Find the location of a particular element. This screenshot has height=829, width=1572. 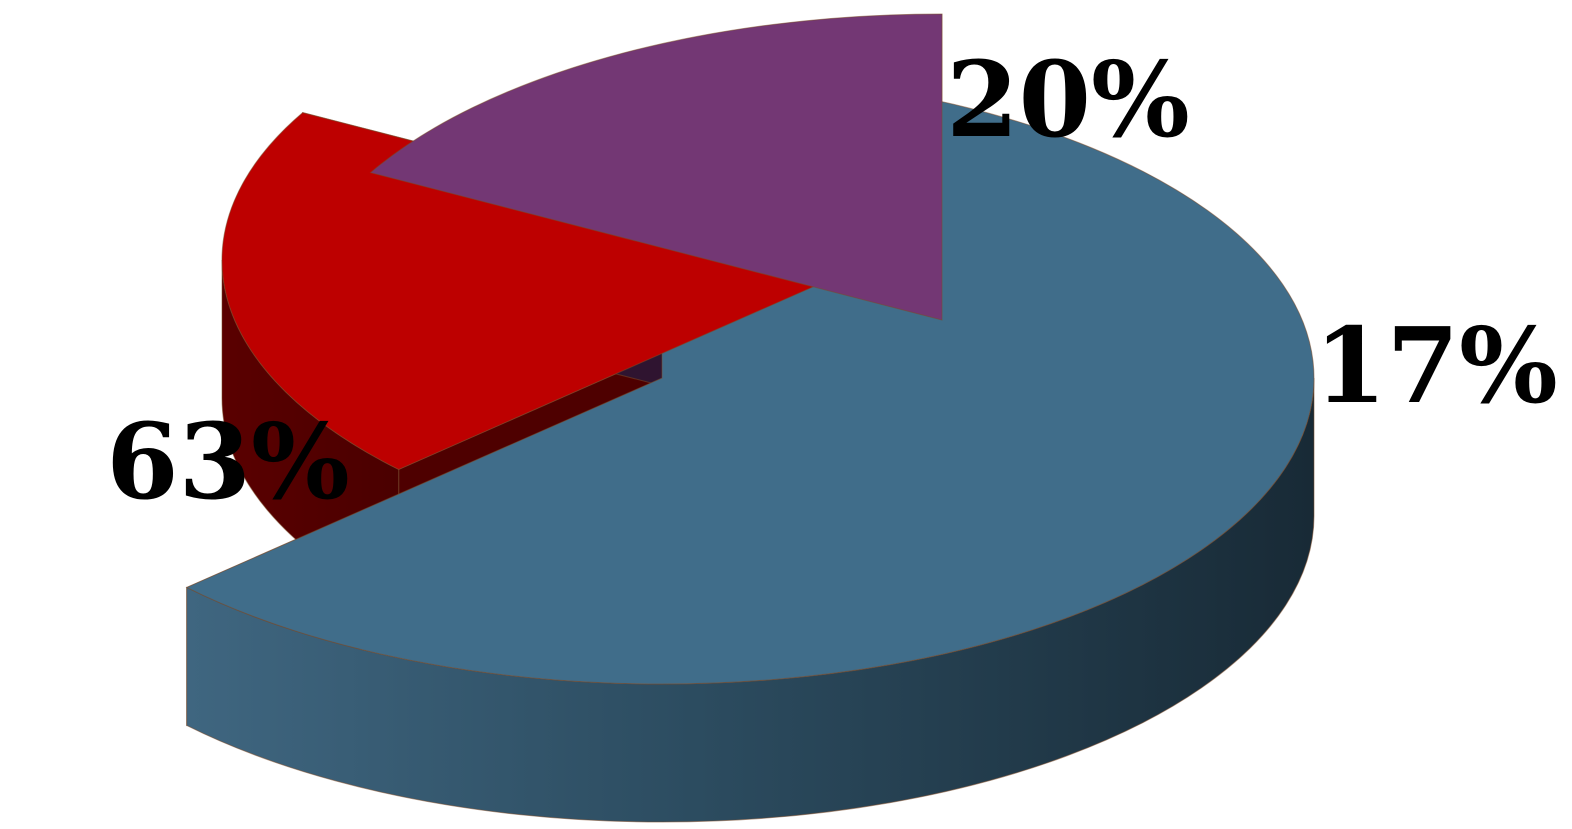

slice-label-63: 63% is located at coordinates (228, 461).